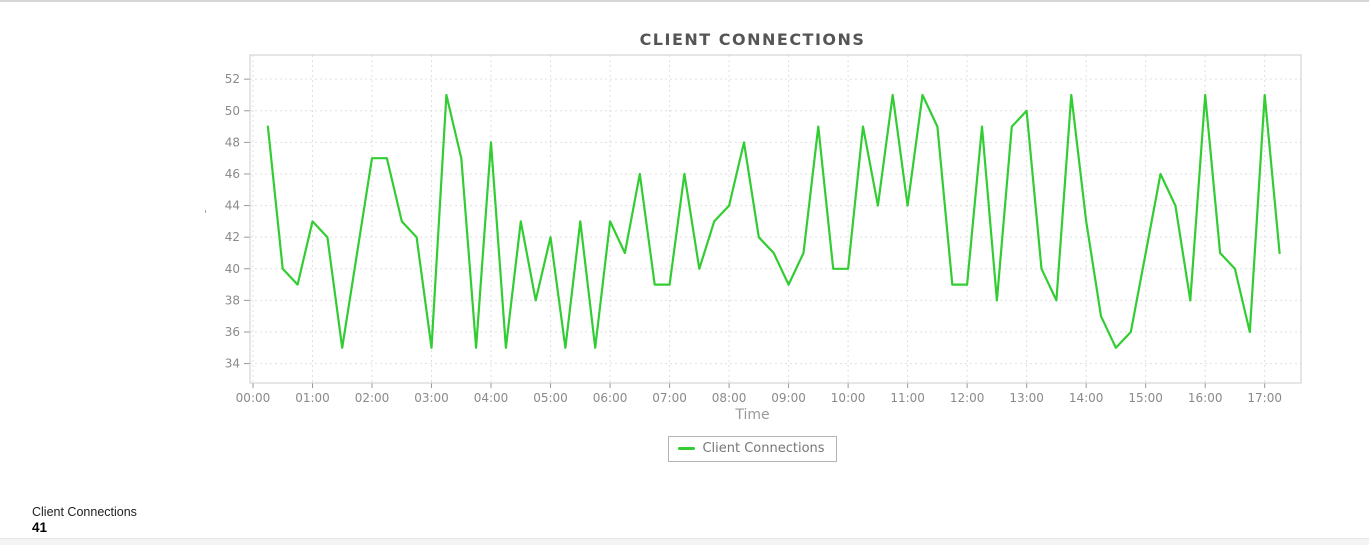 The width and height of the screenshot is (1369, 545). I want to click on y-tick-label: 46, so click(232, 174).